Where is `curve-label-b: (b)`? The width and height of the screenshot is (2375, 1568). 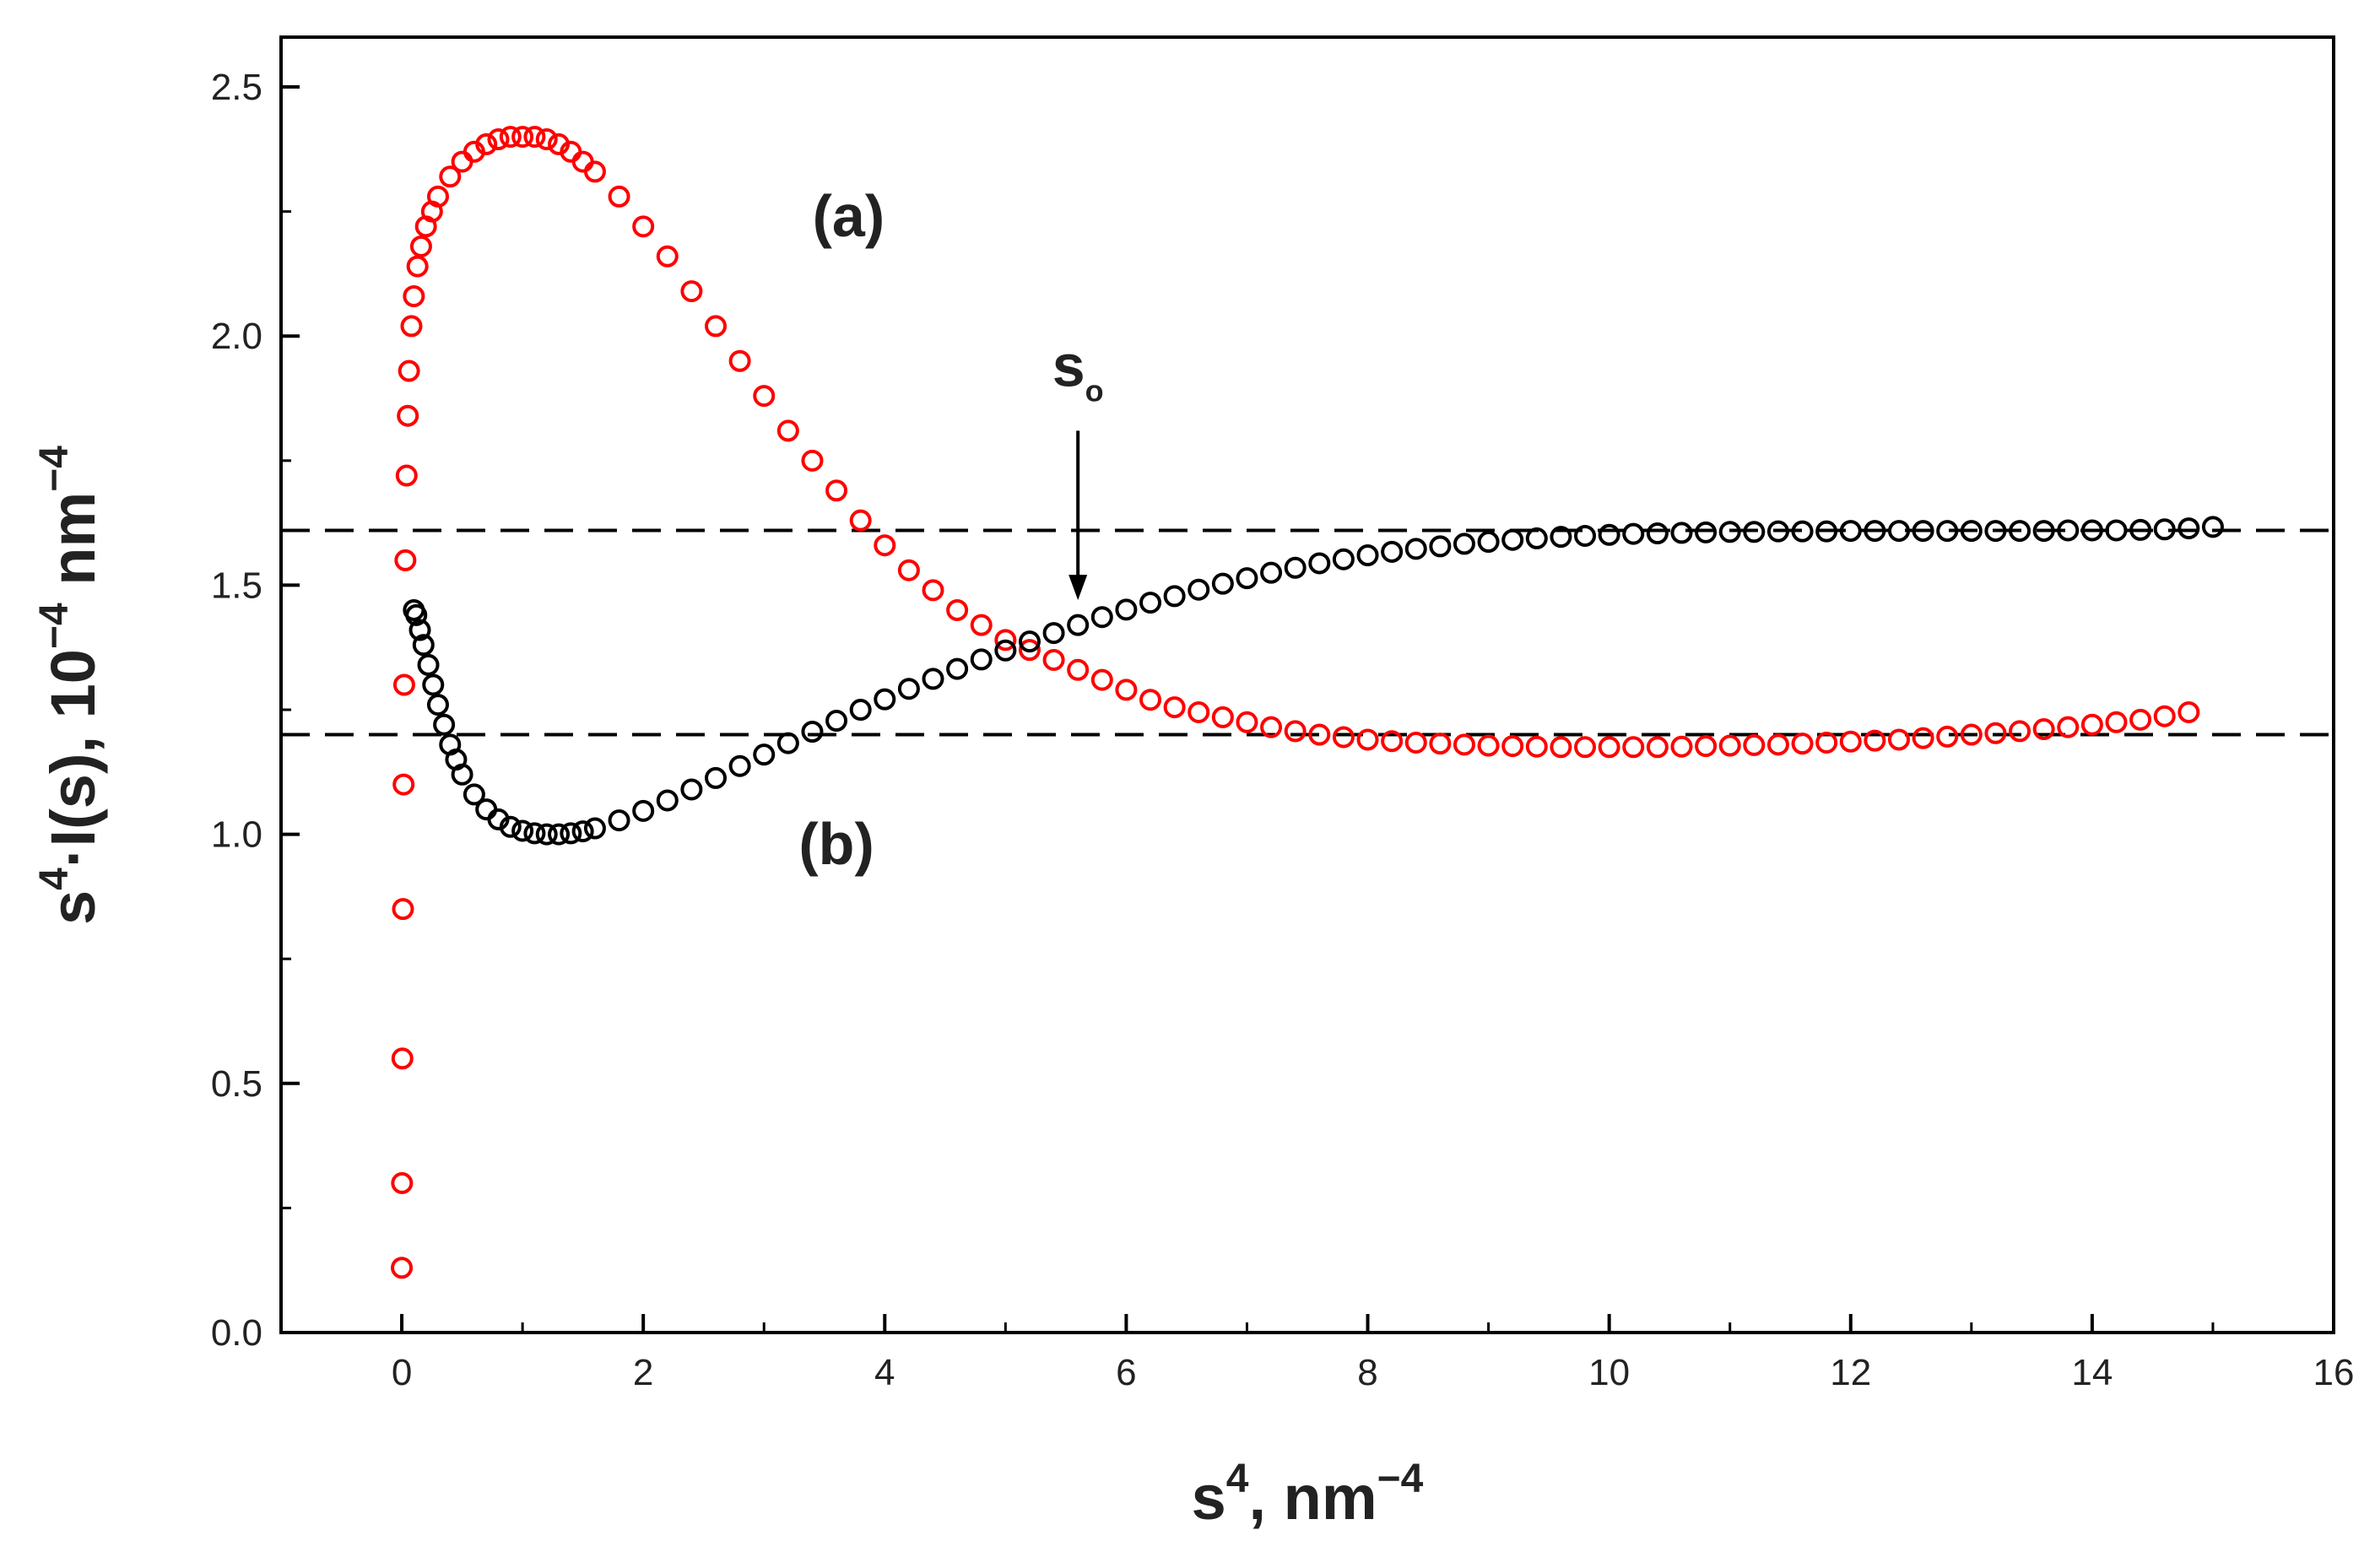 curve-label-b: (b) is located at coordinates (836, 844).